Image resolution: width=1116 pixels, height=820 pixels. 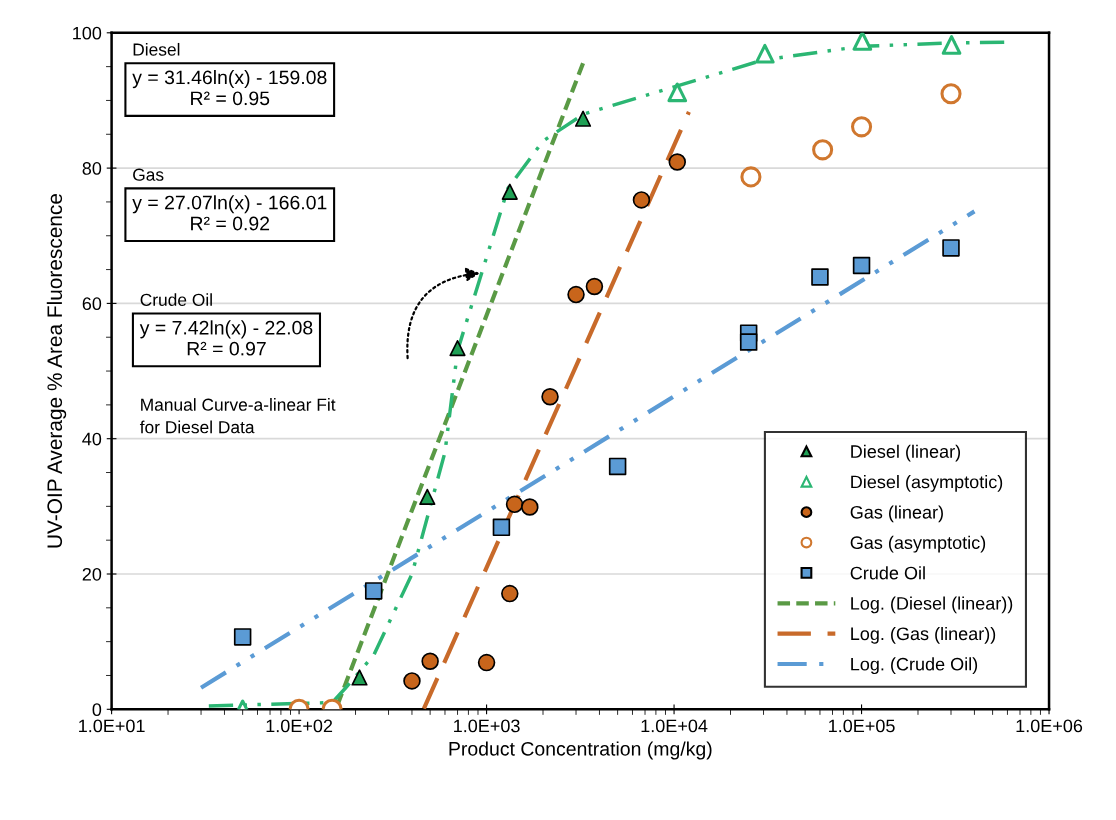 I want to click on x-tick-label: 1.0E+03, so click(x=487, y=726).